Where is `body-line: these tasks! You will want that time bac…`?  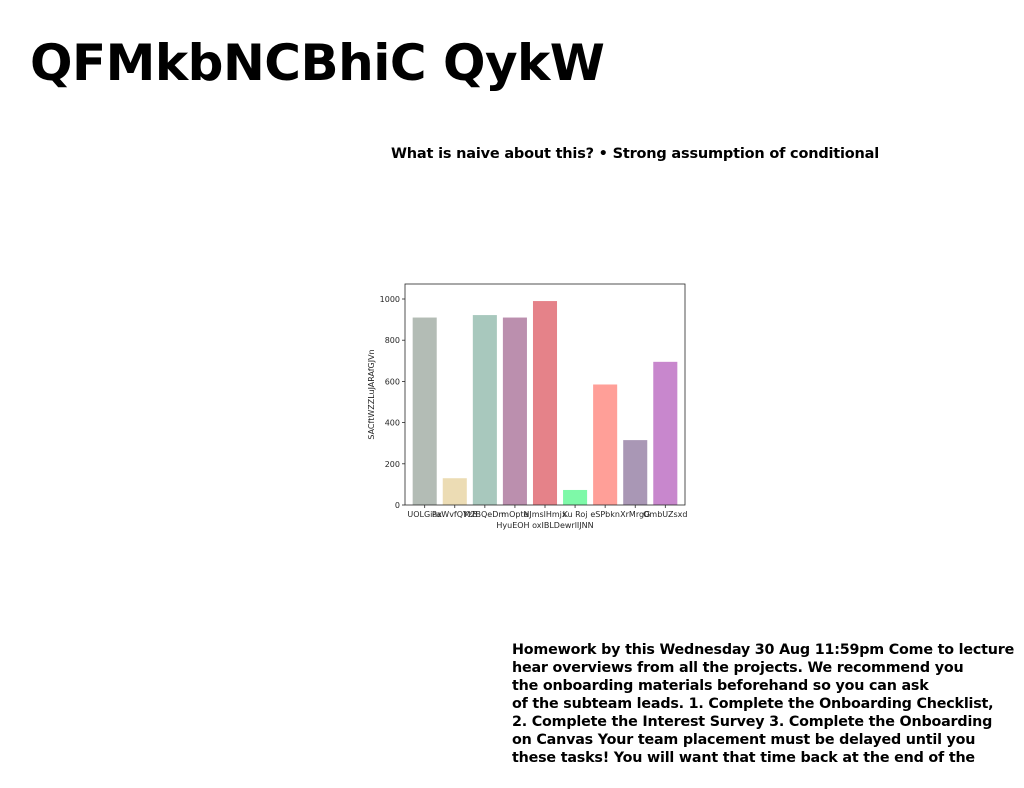
body-line: these tasks! You will want that time bac… is located at coordinates (743, 758).